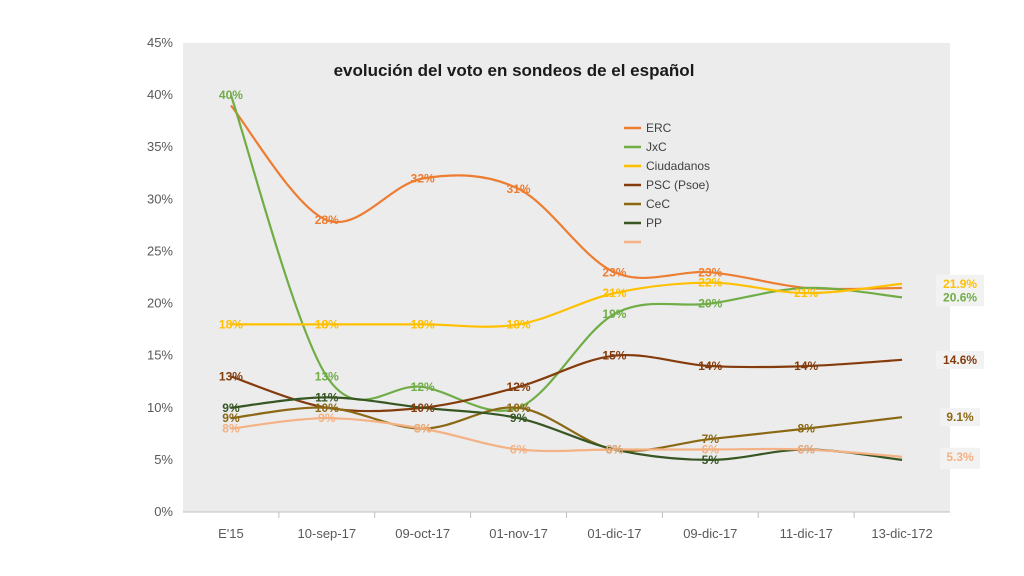 This screenshot has height=576, width=1024. I want to click on data-label: 21.9%, so click(960, 284).